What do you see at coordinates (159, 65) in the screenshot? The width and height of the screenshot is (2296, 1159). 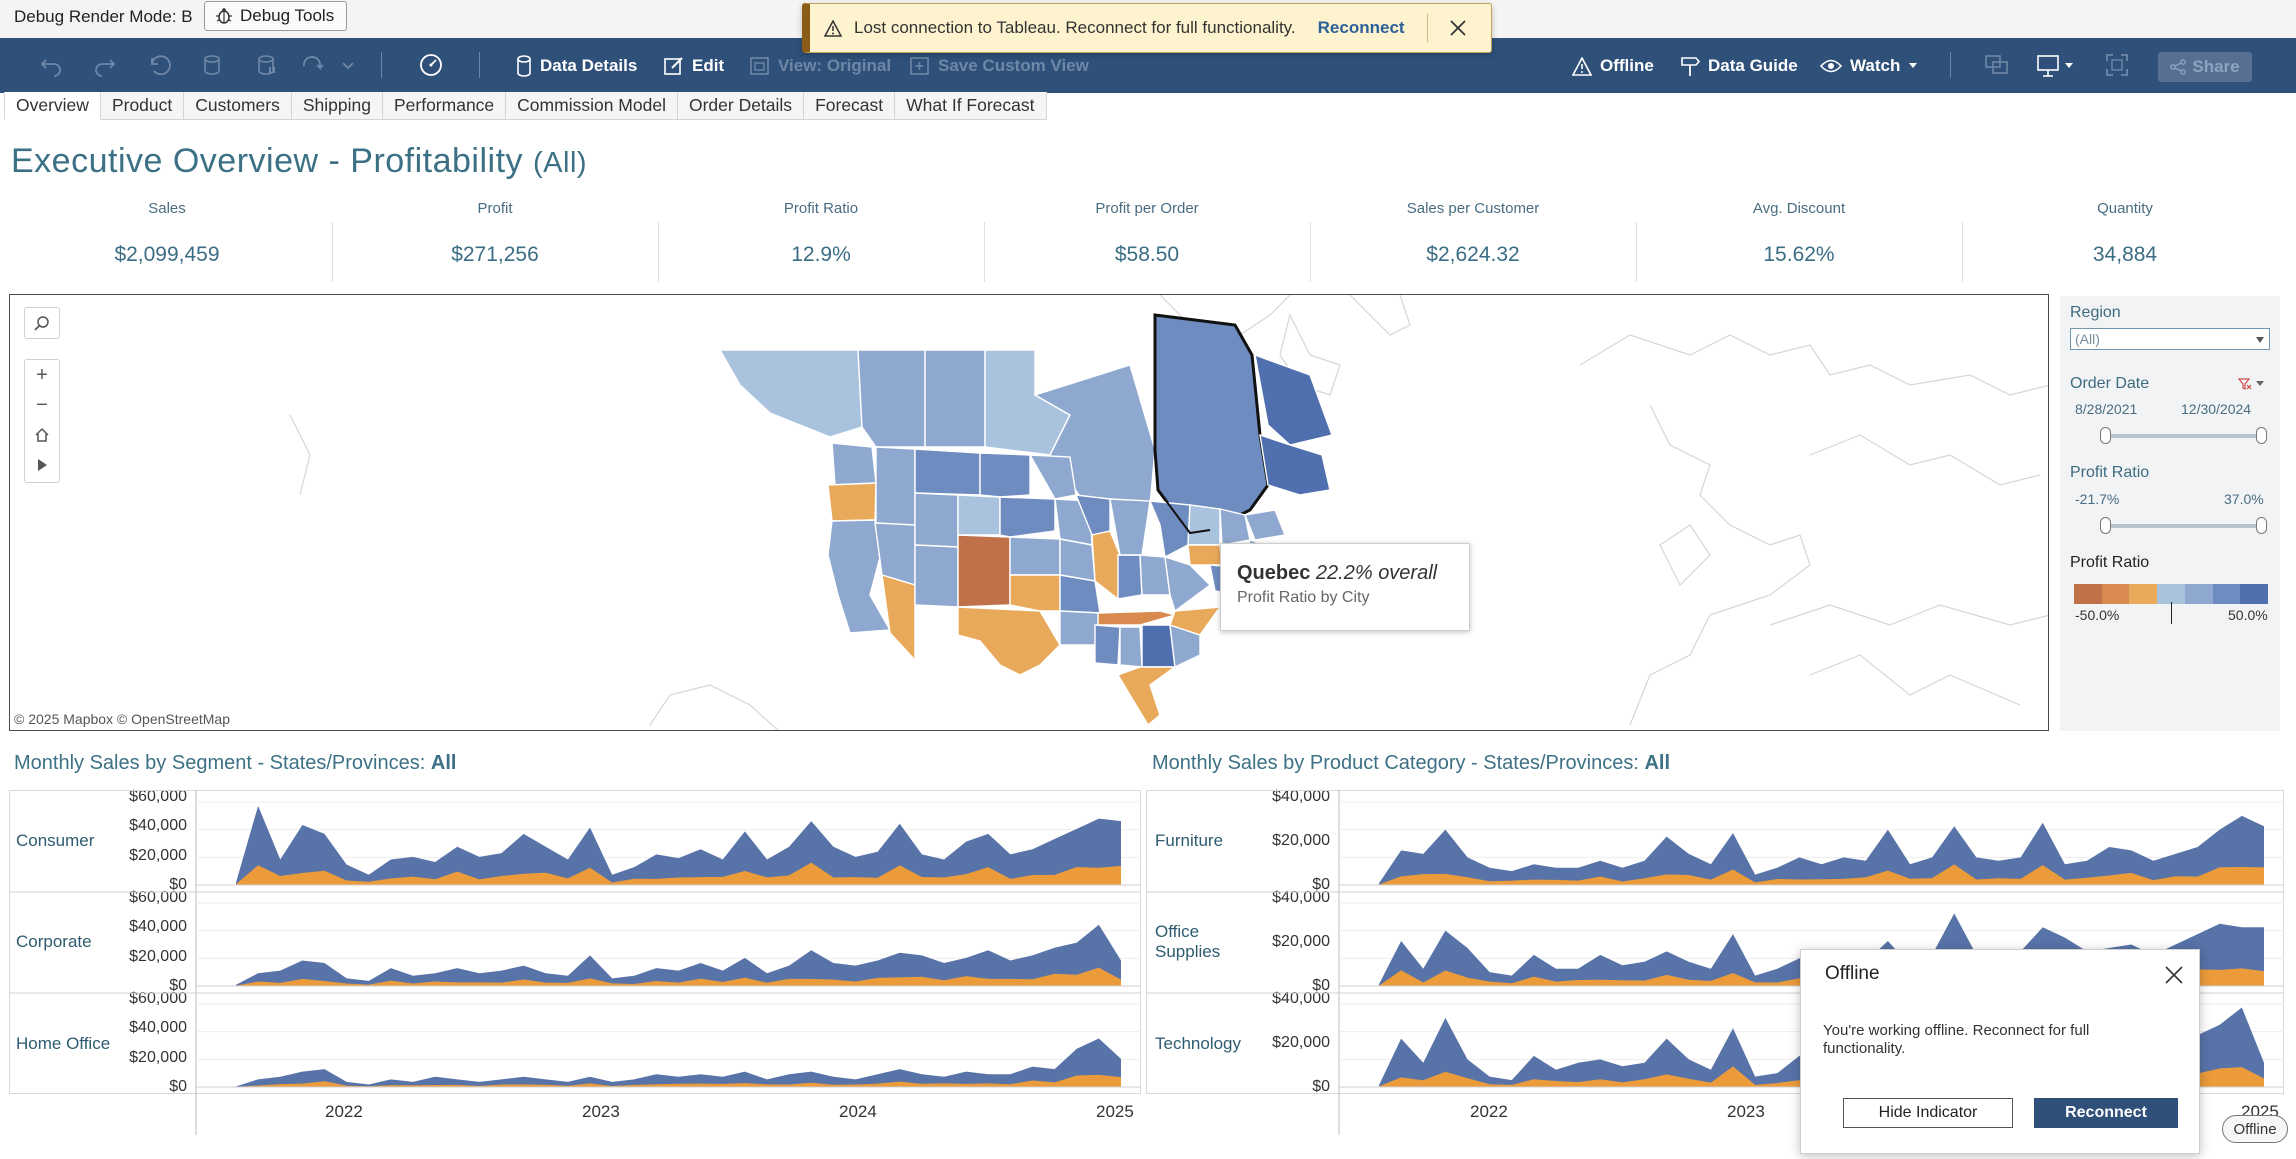 I see `revert-icon` at bounding box center [159, 65].